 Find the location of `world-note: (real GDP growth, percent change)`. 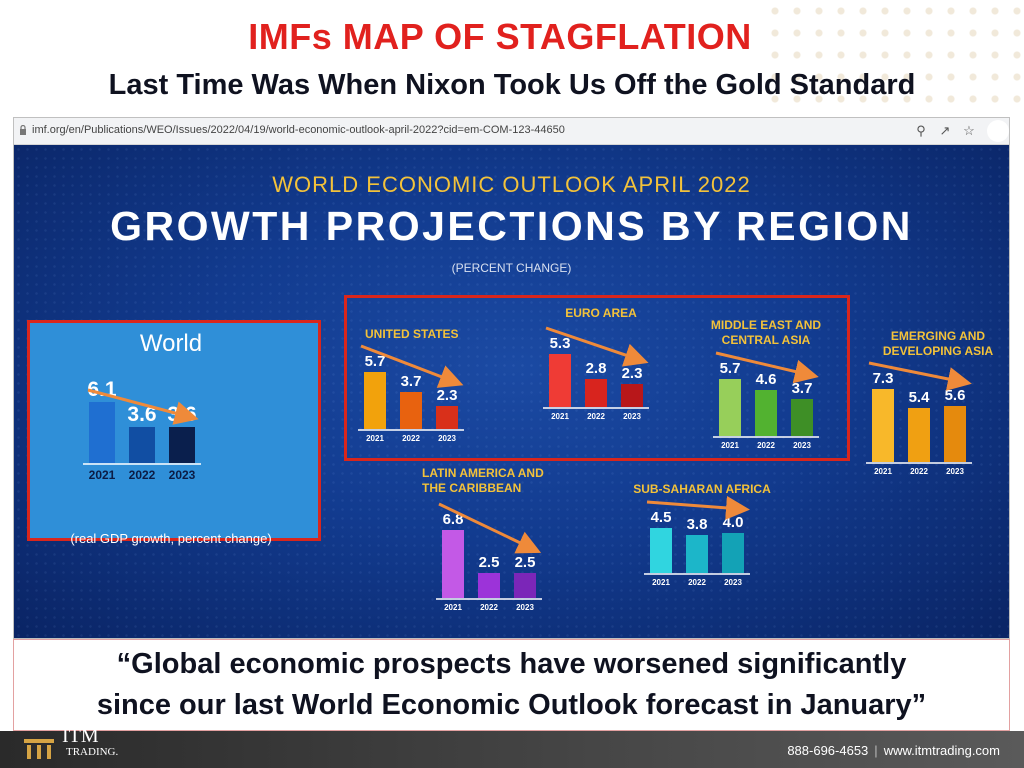

world-note: (real GDP growth, percent change) is located at coordinates (170, 538).